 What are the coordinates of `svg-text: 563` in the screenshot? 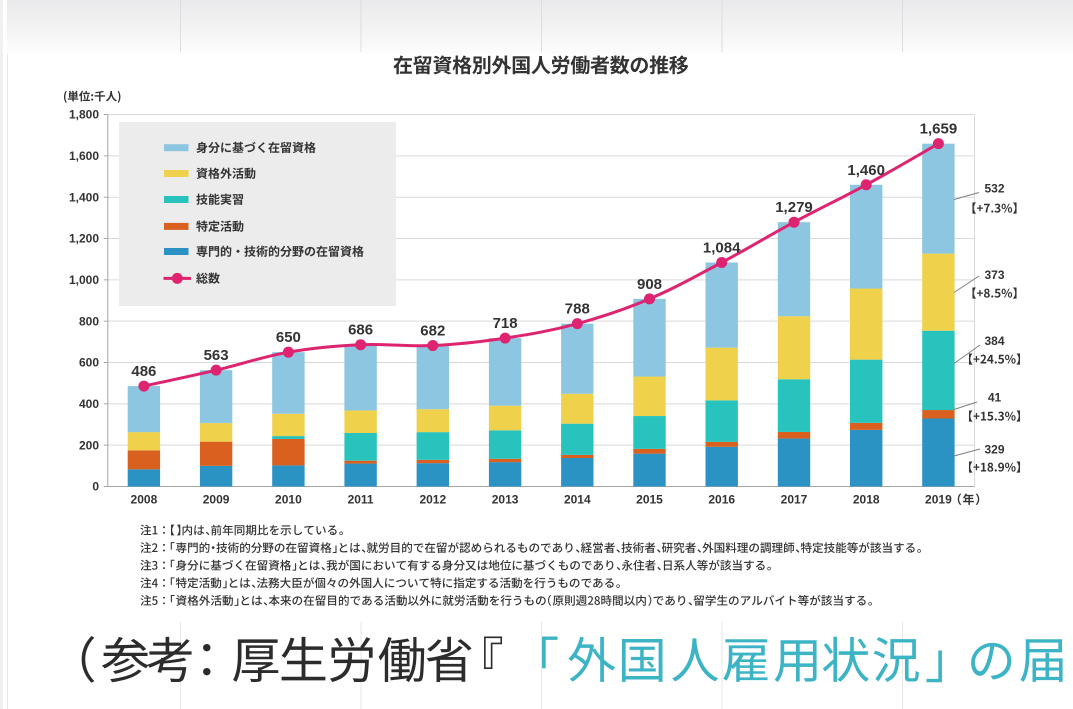 It's located at (216, 355).